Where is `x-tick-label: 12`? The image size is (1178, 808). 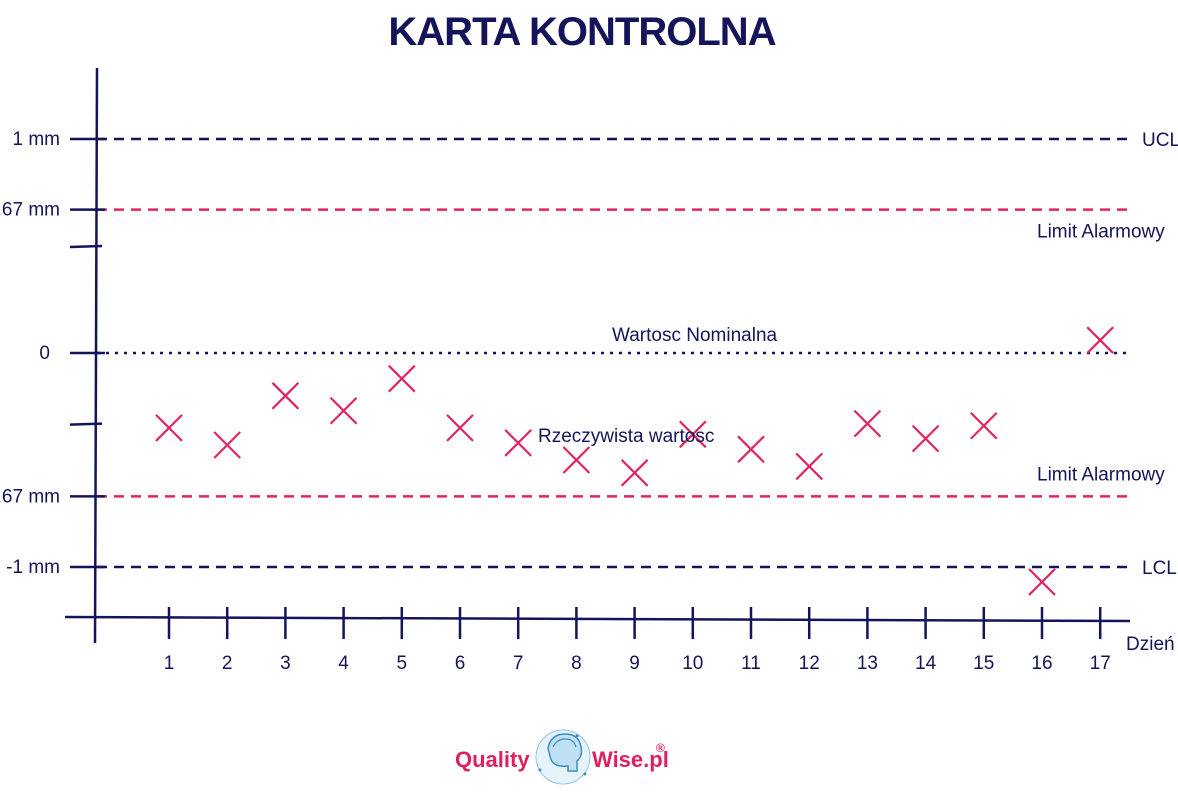 x-tick-label: 12 is located at coordinates (809, 663).